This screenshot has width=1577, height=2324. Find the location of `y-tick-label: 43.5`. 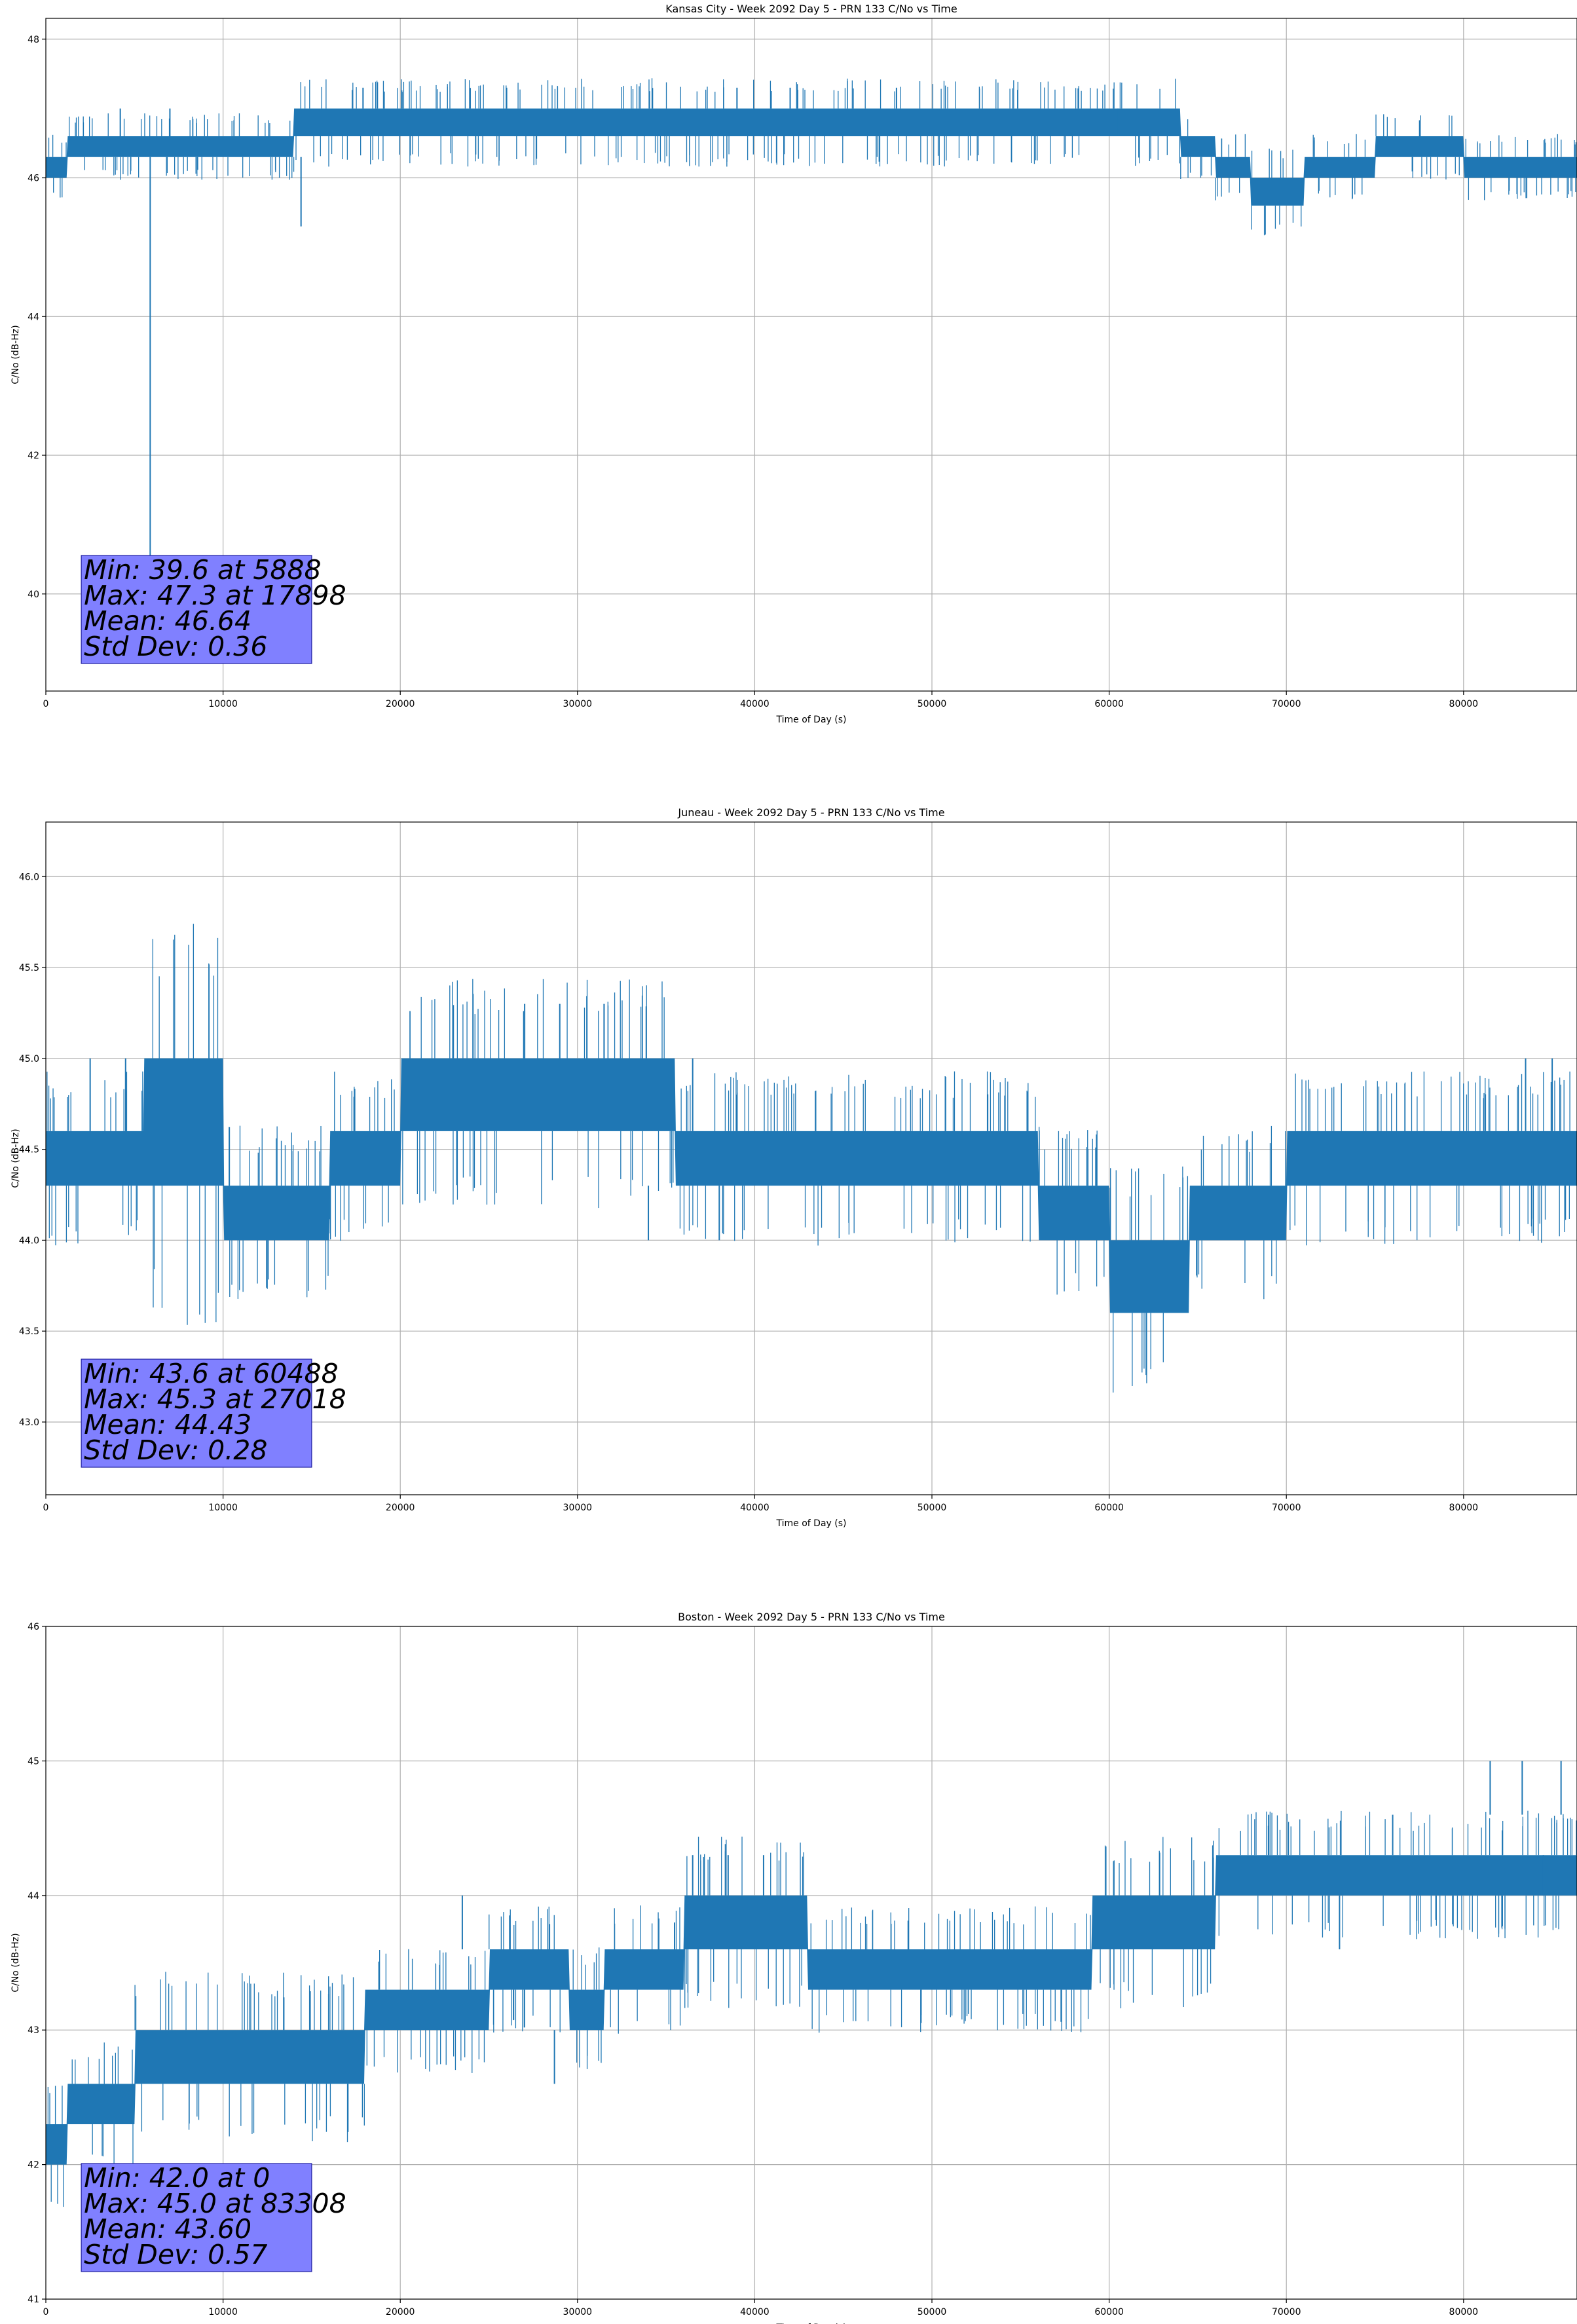

y-tick-label: 43.5 is located at coordinates (29, 1331).